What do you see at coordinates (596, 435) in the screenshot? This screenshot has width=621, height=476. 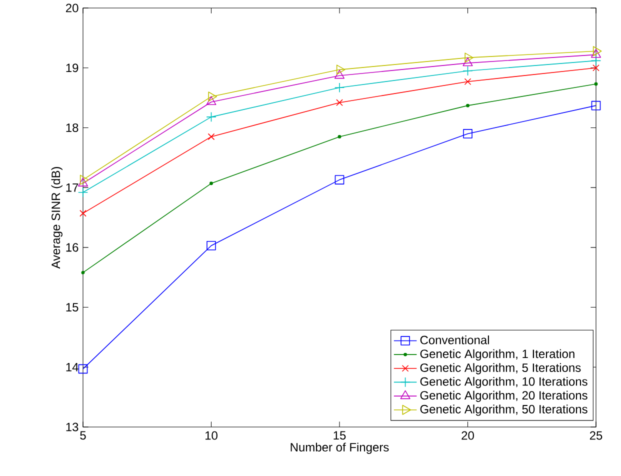 I see `x-tick-label: 25` at bounding box center [596, 435].